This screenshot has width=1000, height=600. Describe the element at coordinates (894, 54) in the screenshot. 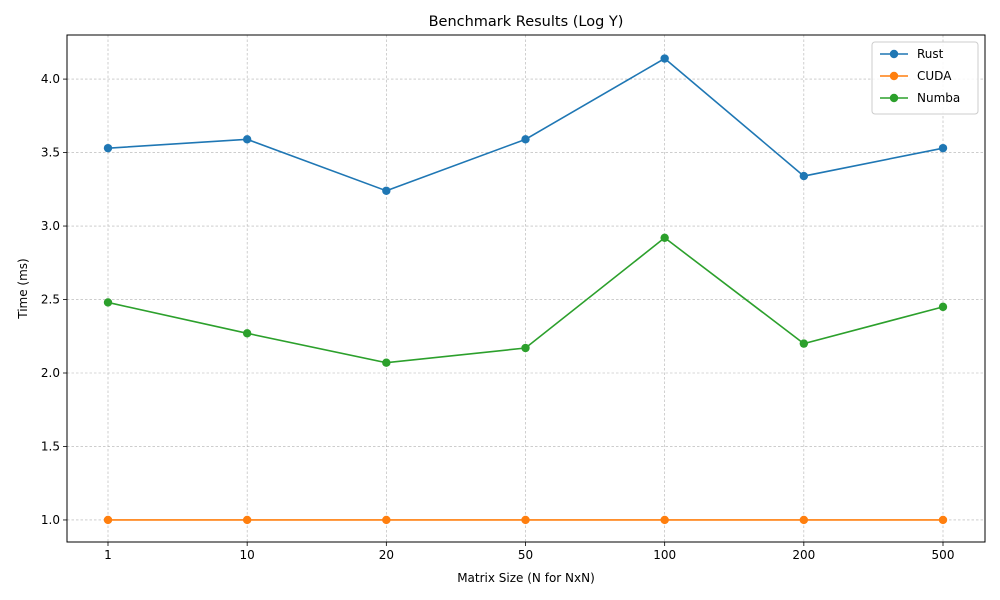

I see `legend-swatch-marker-rust` at that location.